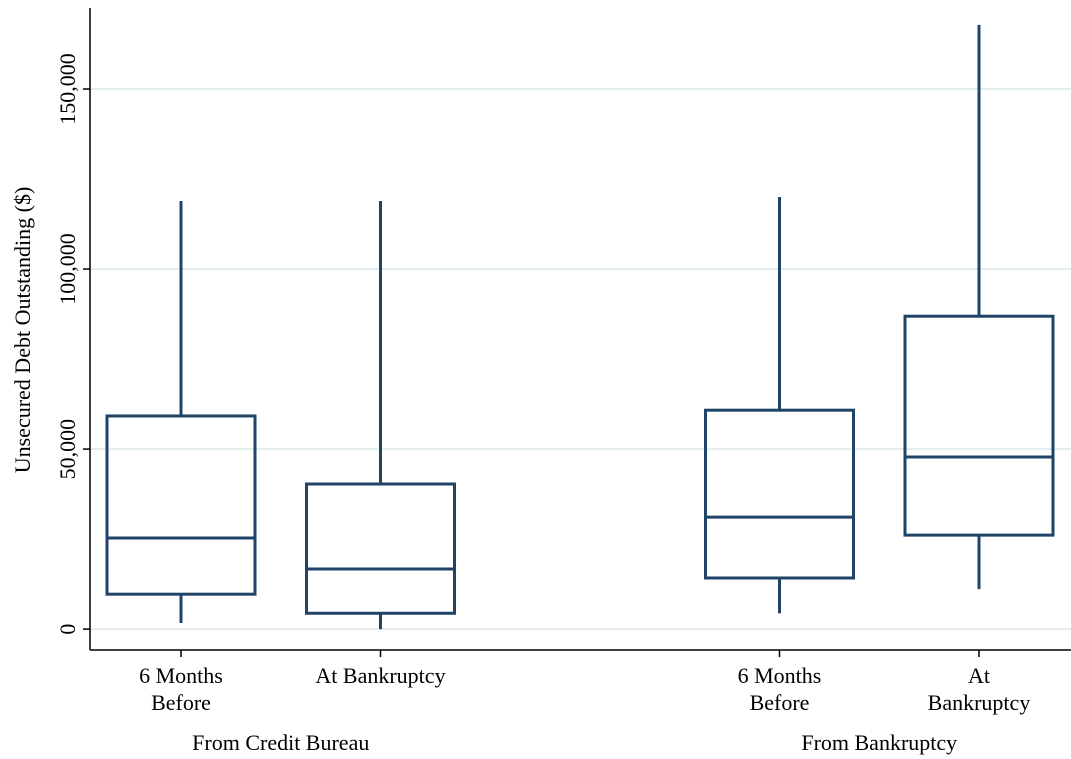 The height and width of the screenshot is (759, 1071). What do you see at coordinates (67, 269) in the screenshot?
I see `y-tick-label: 100,000` at bounding box center [67, 269].